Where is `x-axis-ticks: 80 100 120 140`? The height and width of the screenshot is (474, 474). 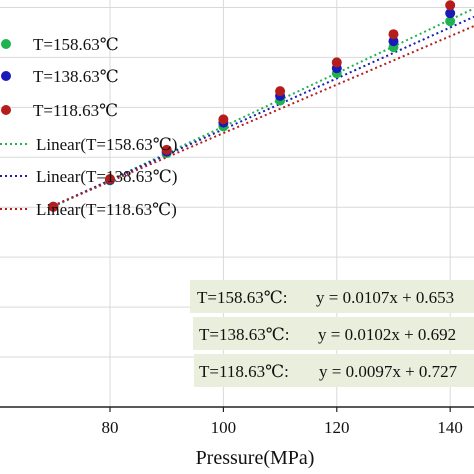 x-axis-ticks: 80 100 120 140 is located at coordinates (282, 422).